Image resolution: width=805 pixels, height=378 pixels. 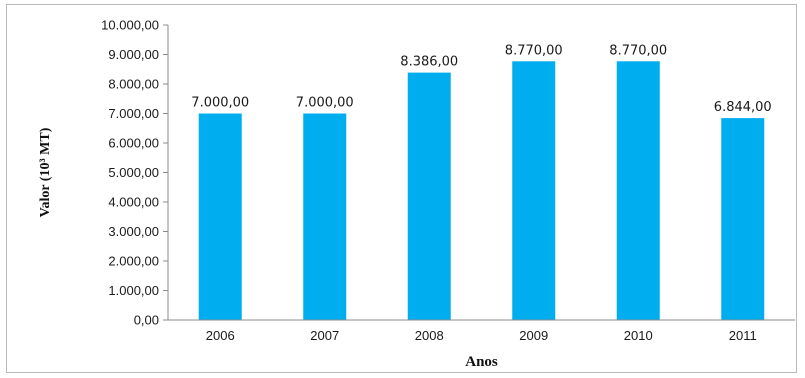 I want to click on y-tick-label: 9.000,00, so click(x=133, y=54).